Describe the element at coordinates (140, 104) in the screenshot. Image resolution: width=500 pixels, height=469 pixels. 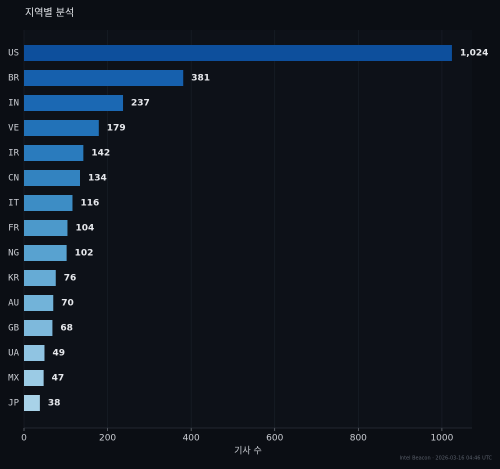
I see `value-label: 237` at that location.